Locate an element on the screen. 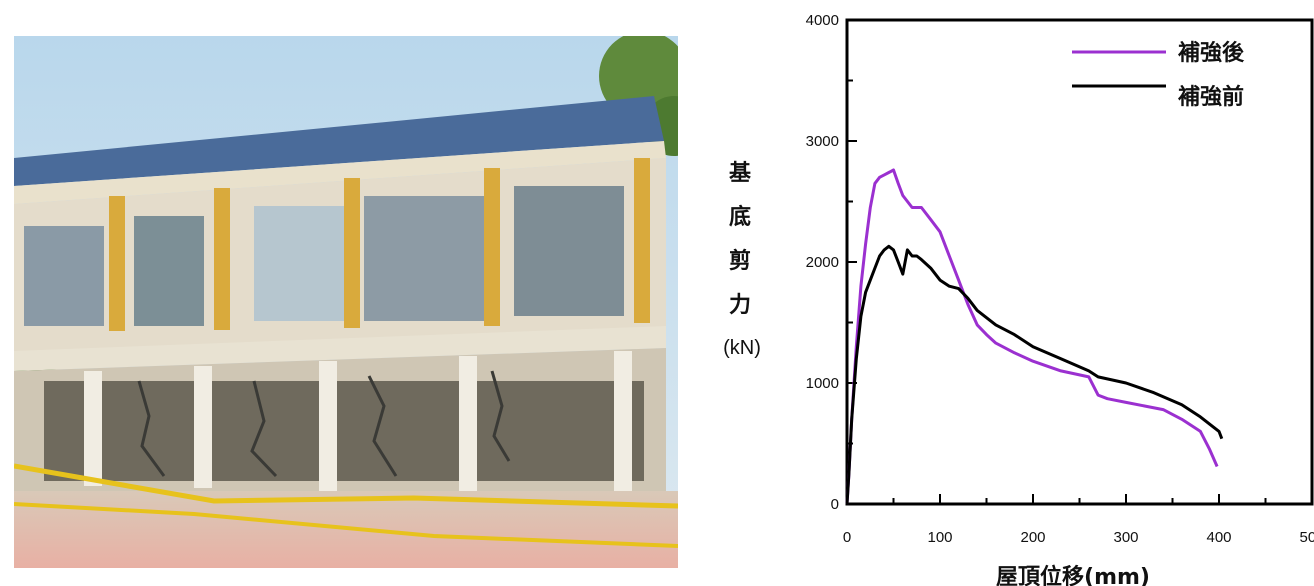 The width and height of the screenshot is (1314, 586). y-label-char: 力 is located at coordinates (740, 305).